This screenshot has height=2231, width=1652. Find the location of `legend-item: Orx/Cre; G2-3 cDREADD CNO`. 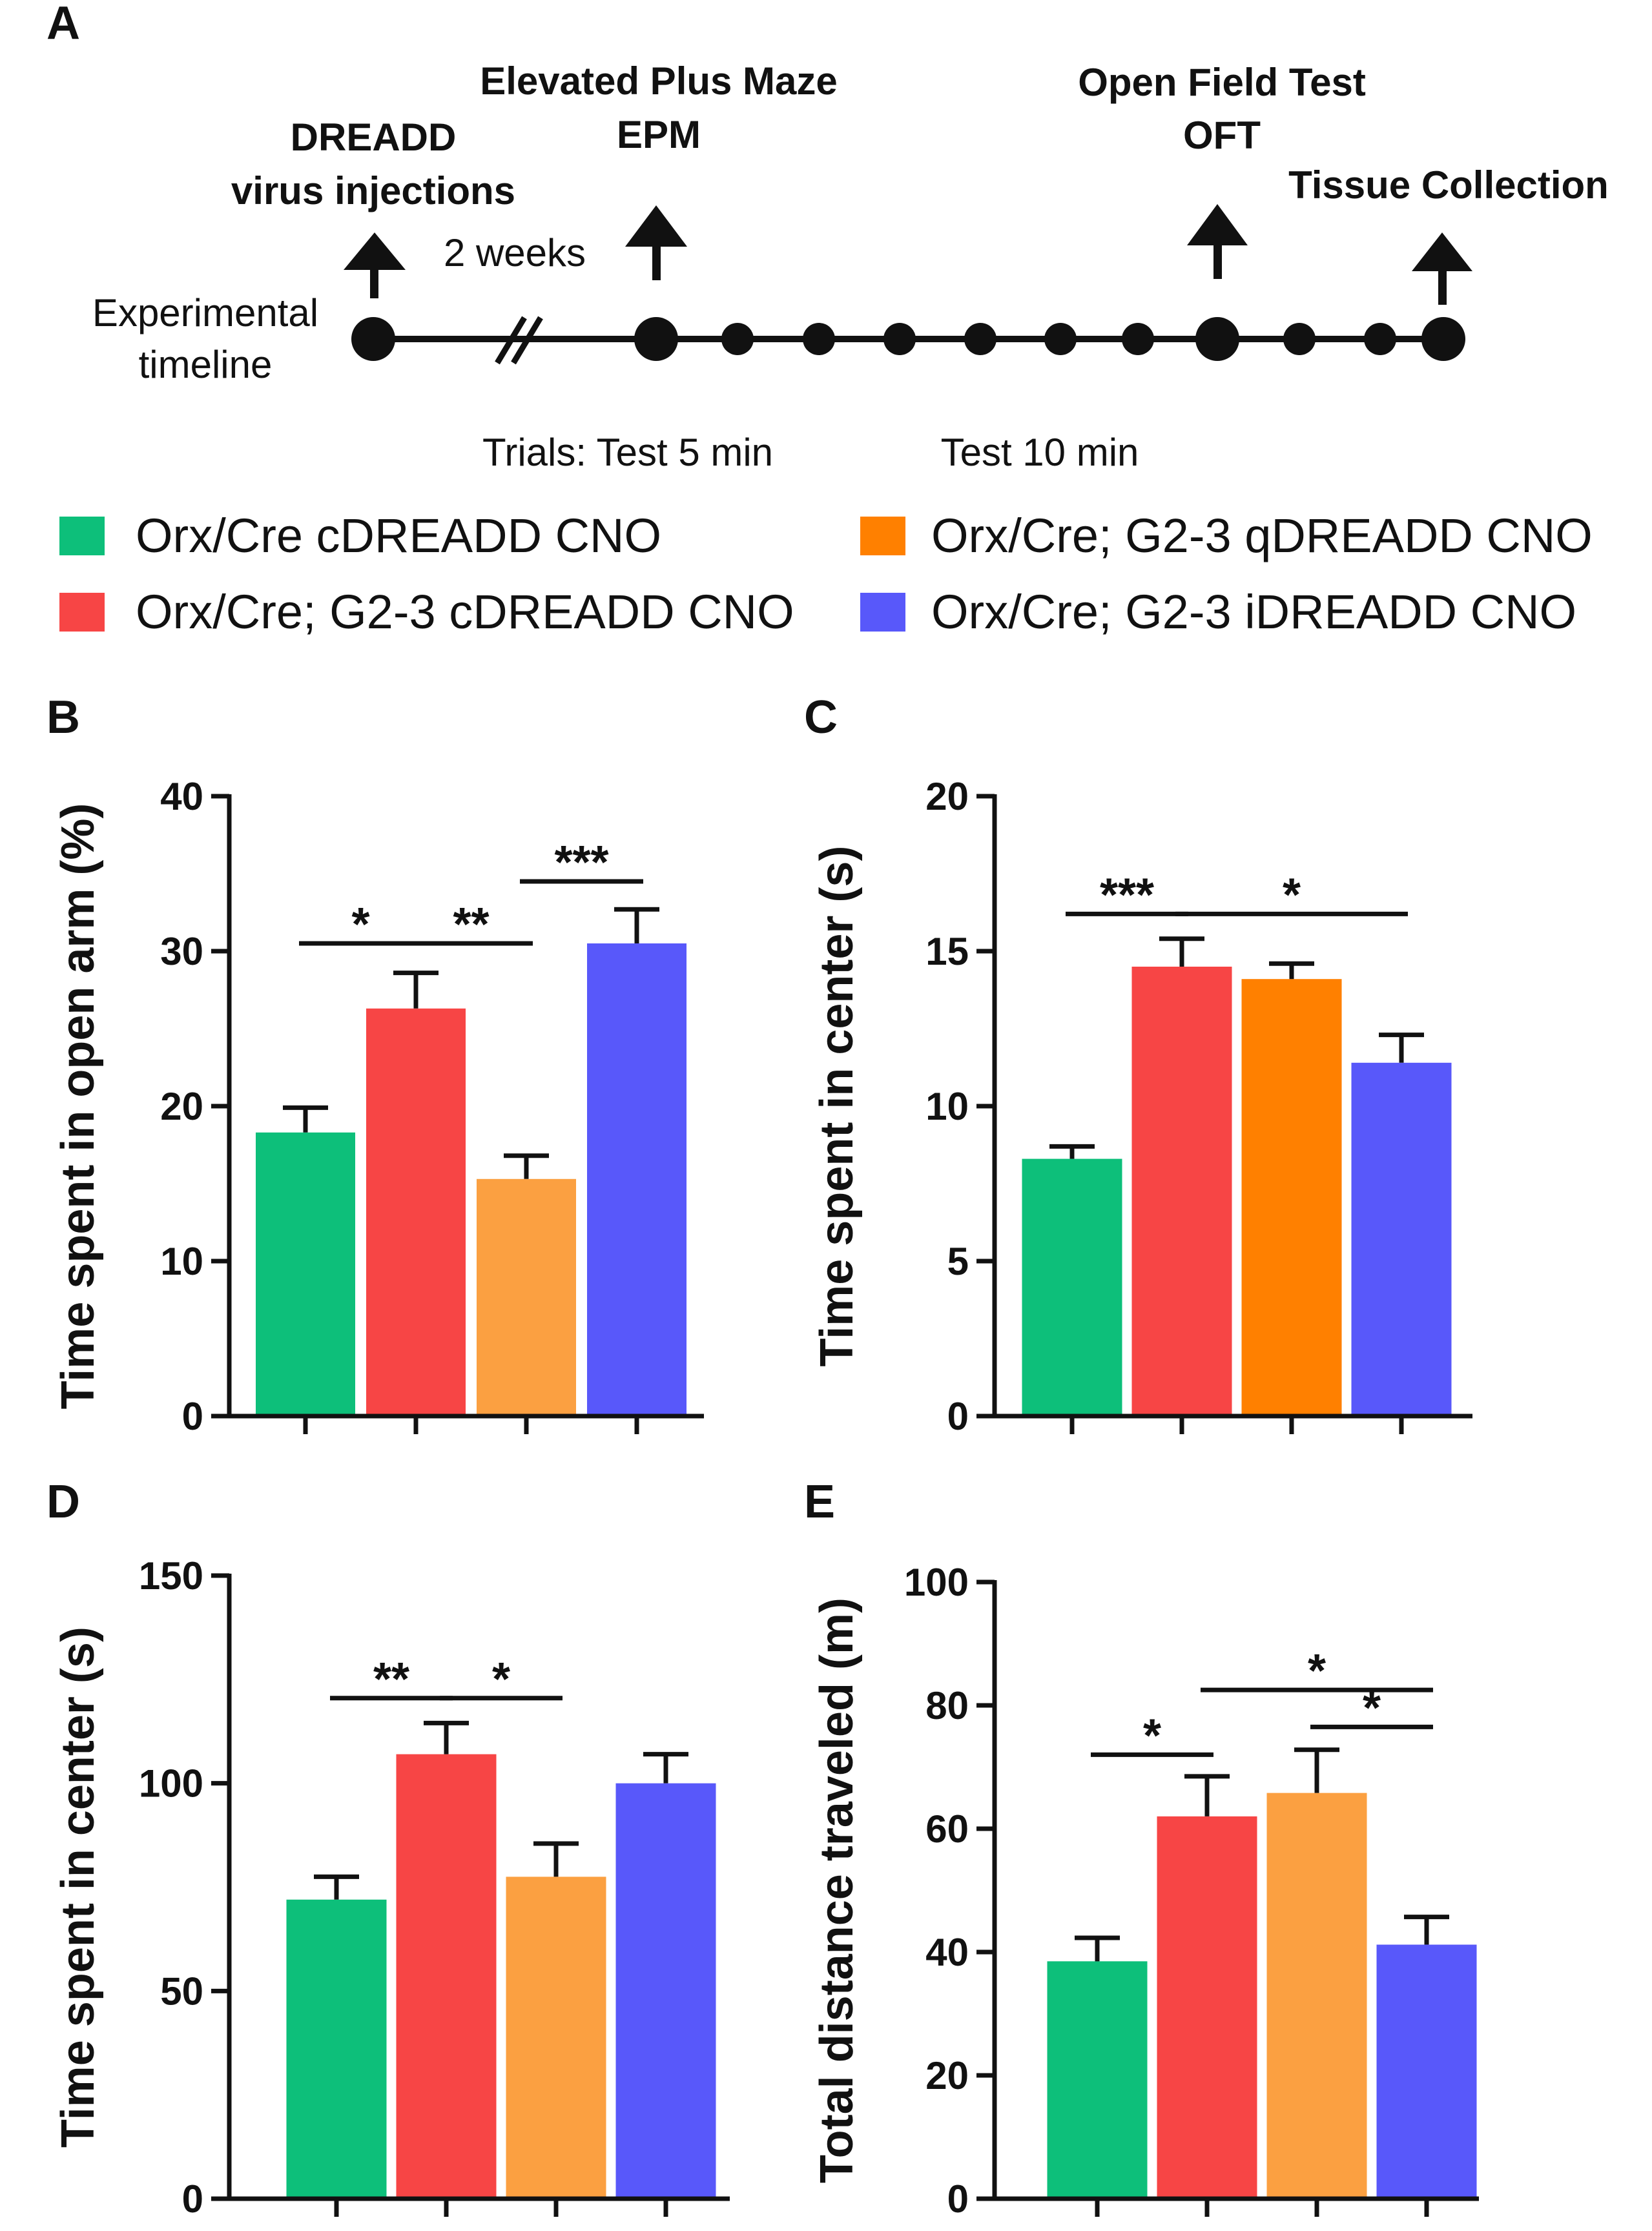

legend-item: Orx/Cre; G2-3 cDREADD CNO is located at coordinates (426, 612).